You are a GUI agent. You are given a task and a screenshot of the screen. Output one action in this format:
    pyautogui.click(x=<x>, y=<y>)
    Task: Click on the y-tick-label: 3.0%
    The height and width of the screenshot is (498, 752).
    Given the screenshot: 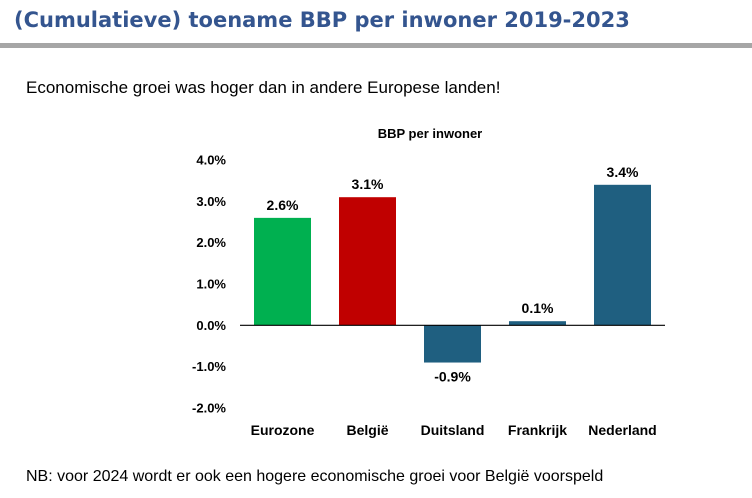 What is the action you would take?
    pyautogui.click(x=211, y=201)
    